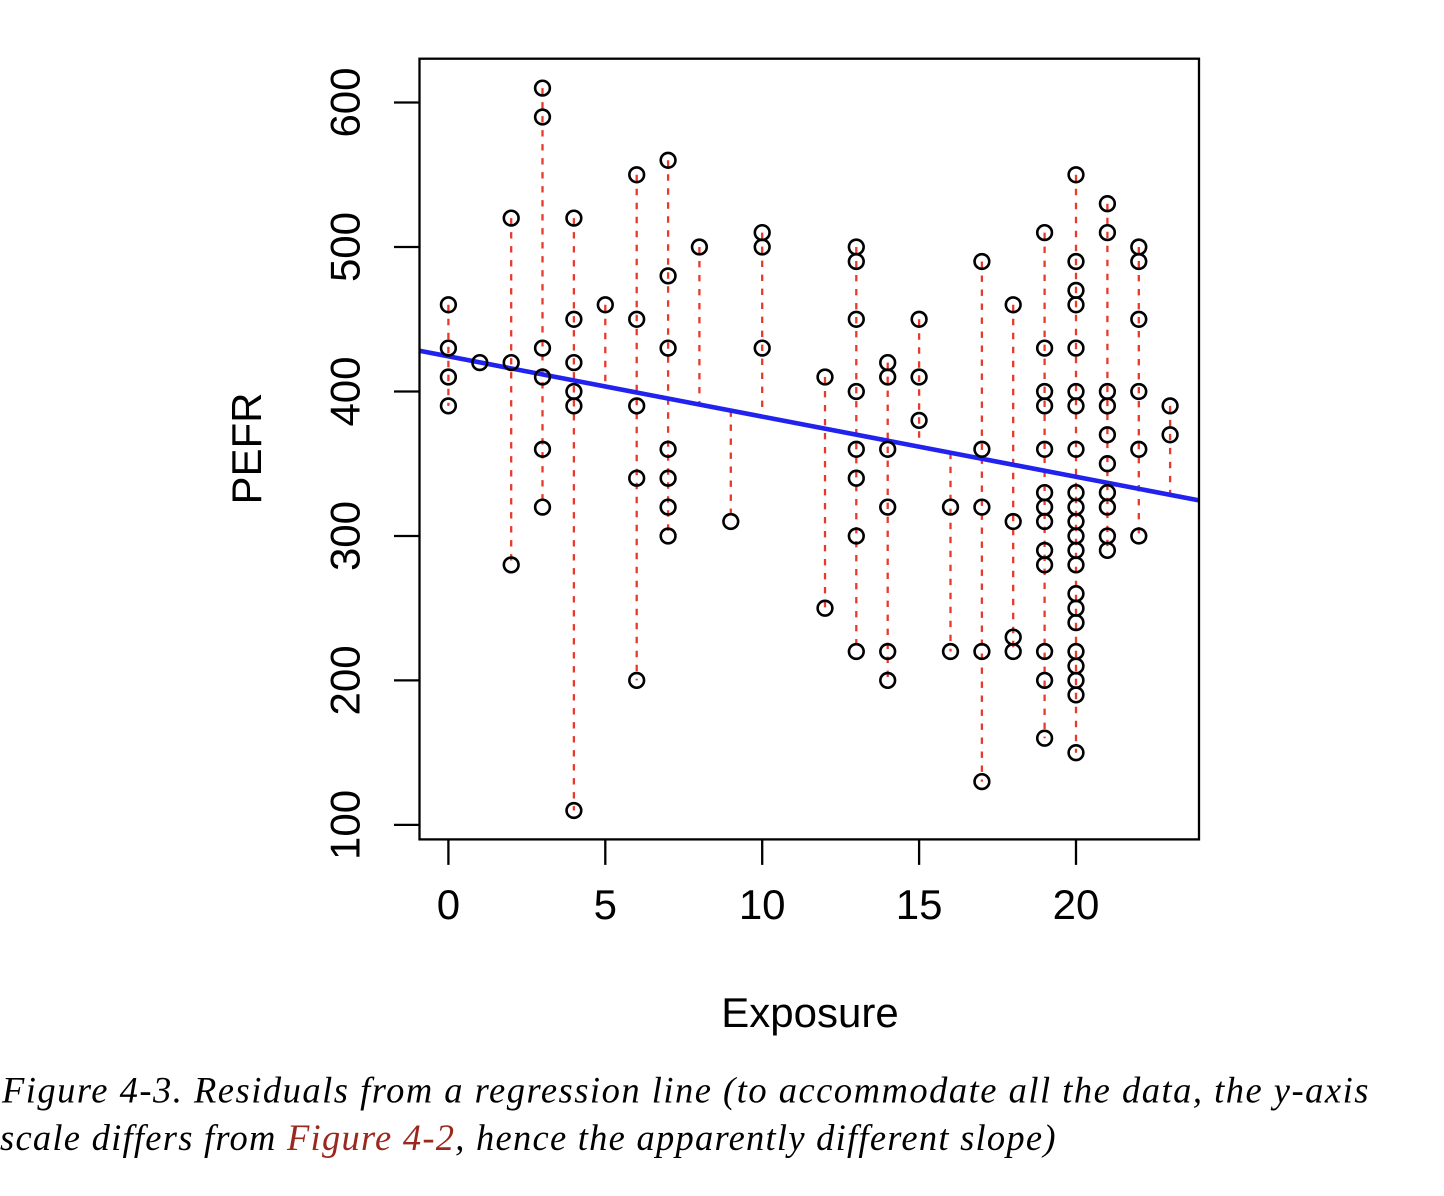  What do you see at coordinates (345, 247) in the screenshot?
I see `svg-text: 500` at bounding box center [345, 247].